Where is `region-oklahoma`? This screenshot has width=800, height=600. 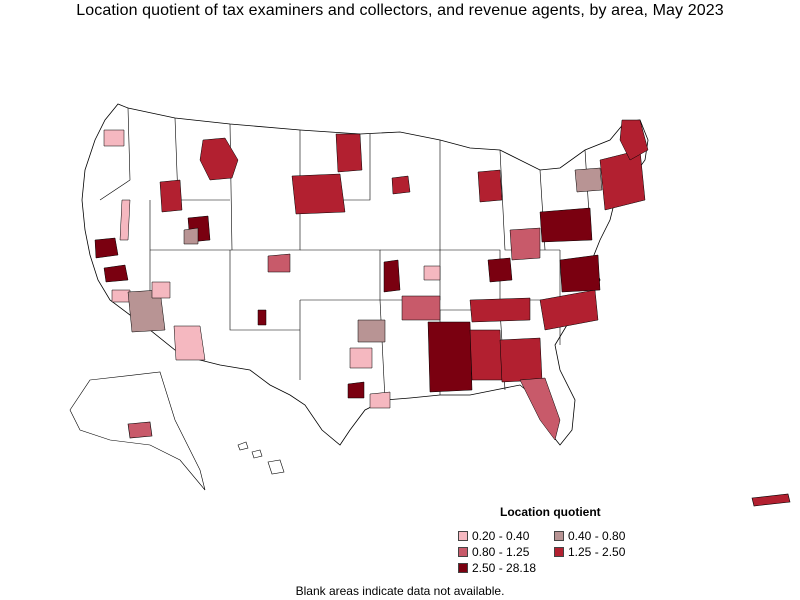
region-oklahoma is located at coordinates (421, 308).